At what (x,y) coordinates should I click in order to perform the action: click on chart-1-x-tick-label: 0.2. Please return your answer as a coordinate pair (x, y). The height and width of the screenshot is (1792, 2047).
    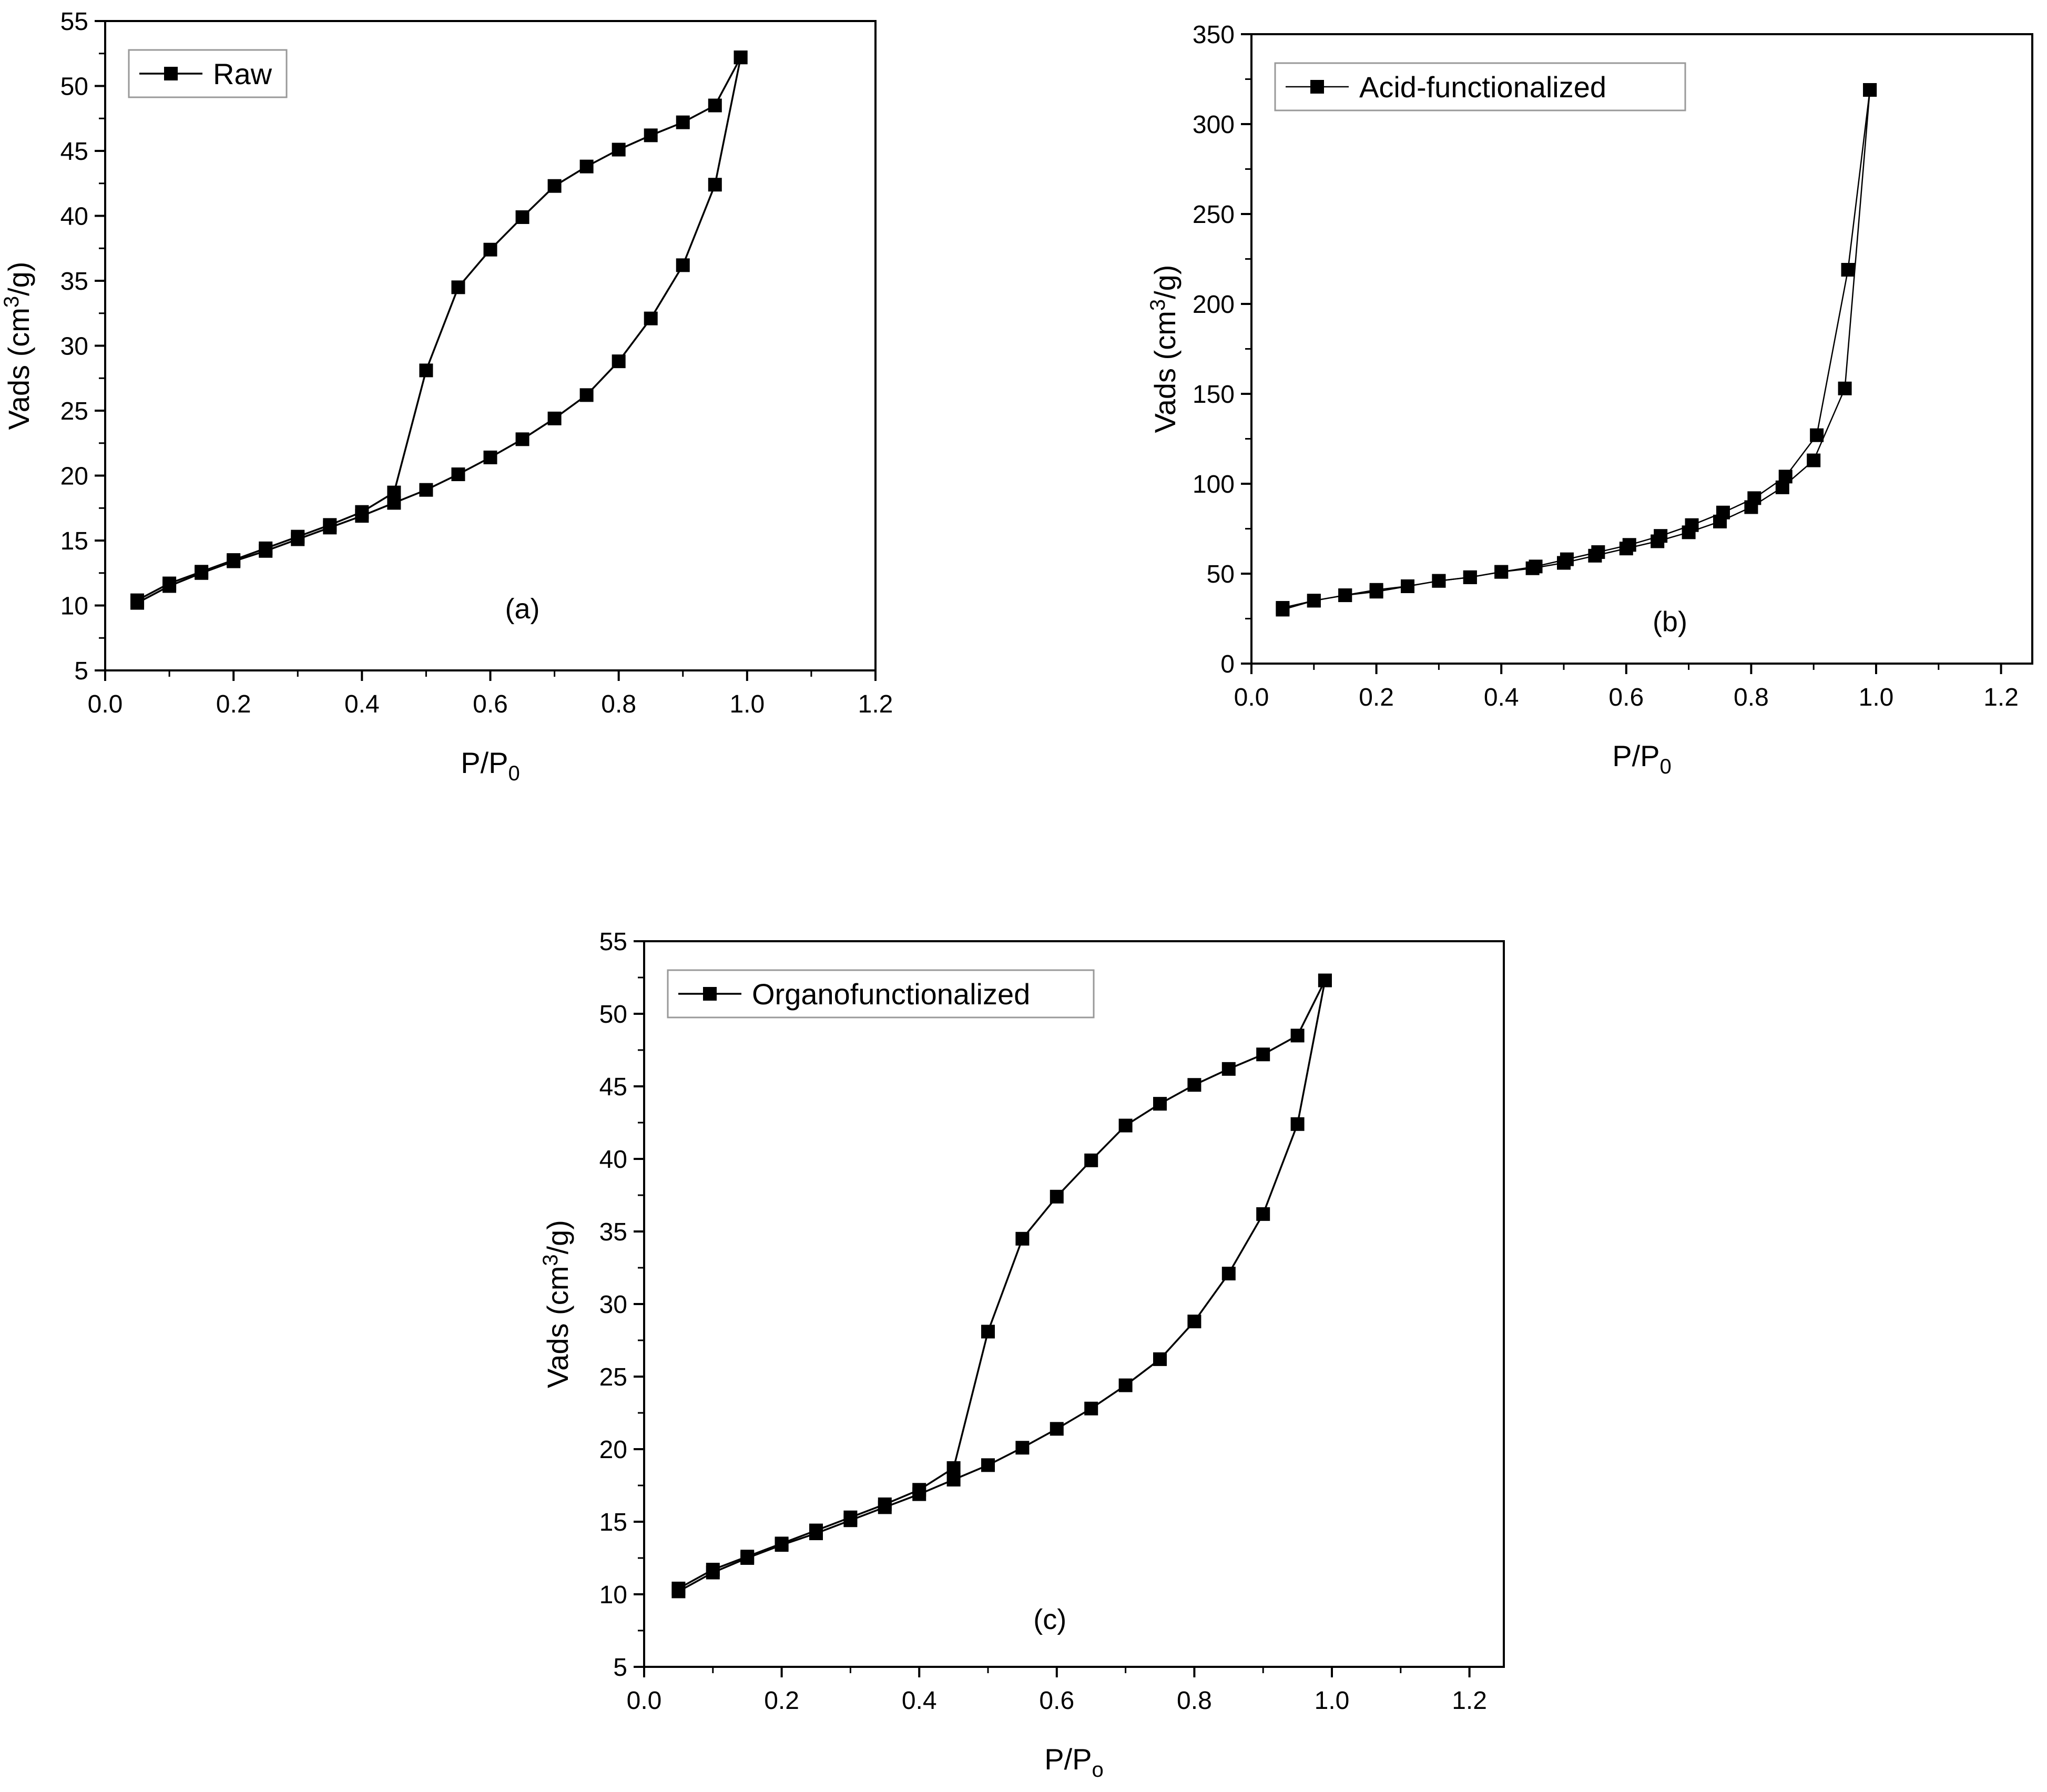
    Looking at the image, I should click on (233, 704).